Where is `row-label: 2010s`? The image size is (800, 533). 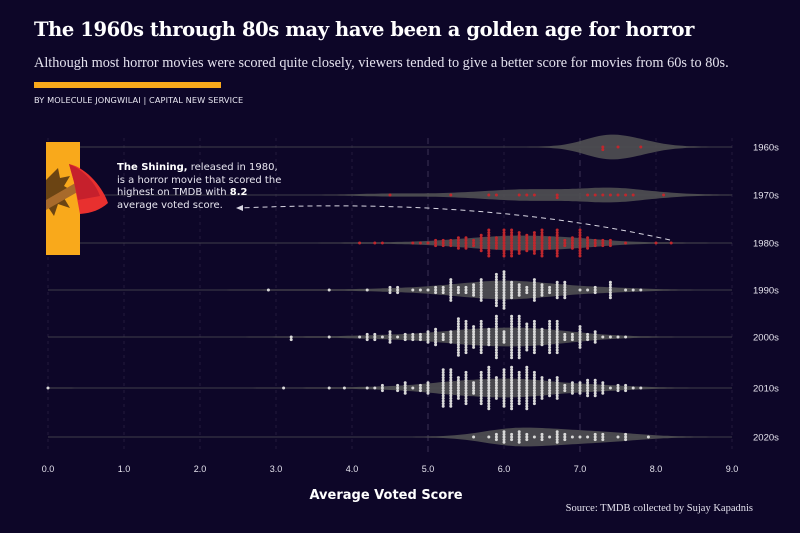
row-label: 2010s is located at coordinates (766, 389).